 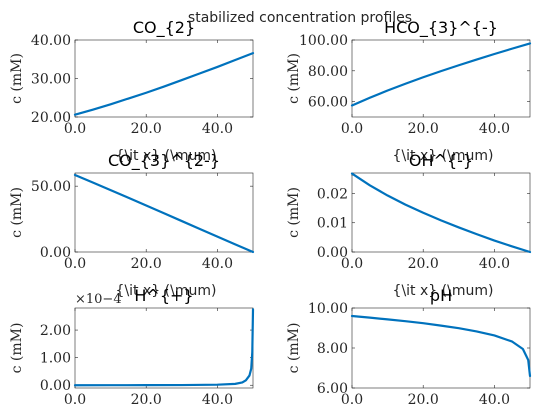 I want to click on subplot-title: CO_{2}, so click(x=164, y=28).